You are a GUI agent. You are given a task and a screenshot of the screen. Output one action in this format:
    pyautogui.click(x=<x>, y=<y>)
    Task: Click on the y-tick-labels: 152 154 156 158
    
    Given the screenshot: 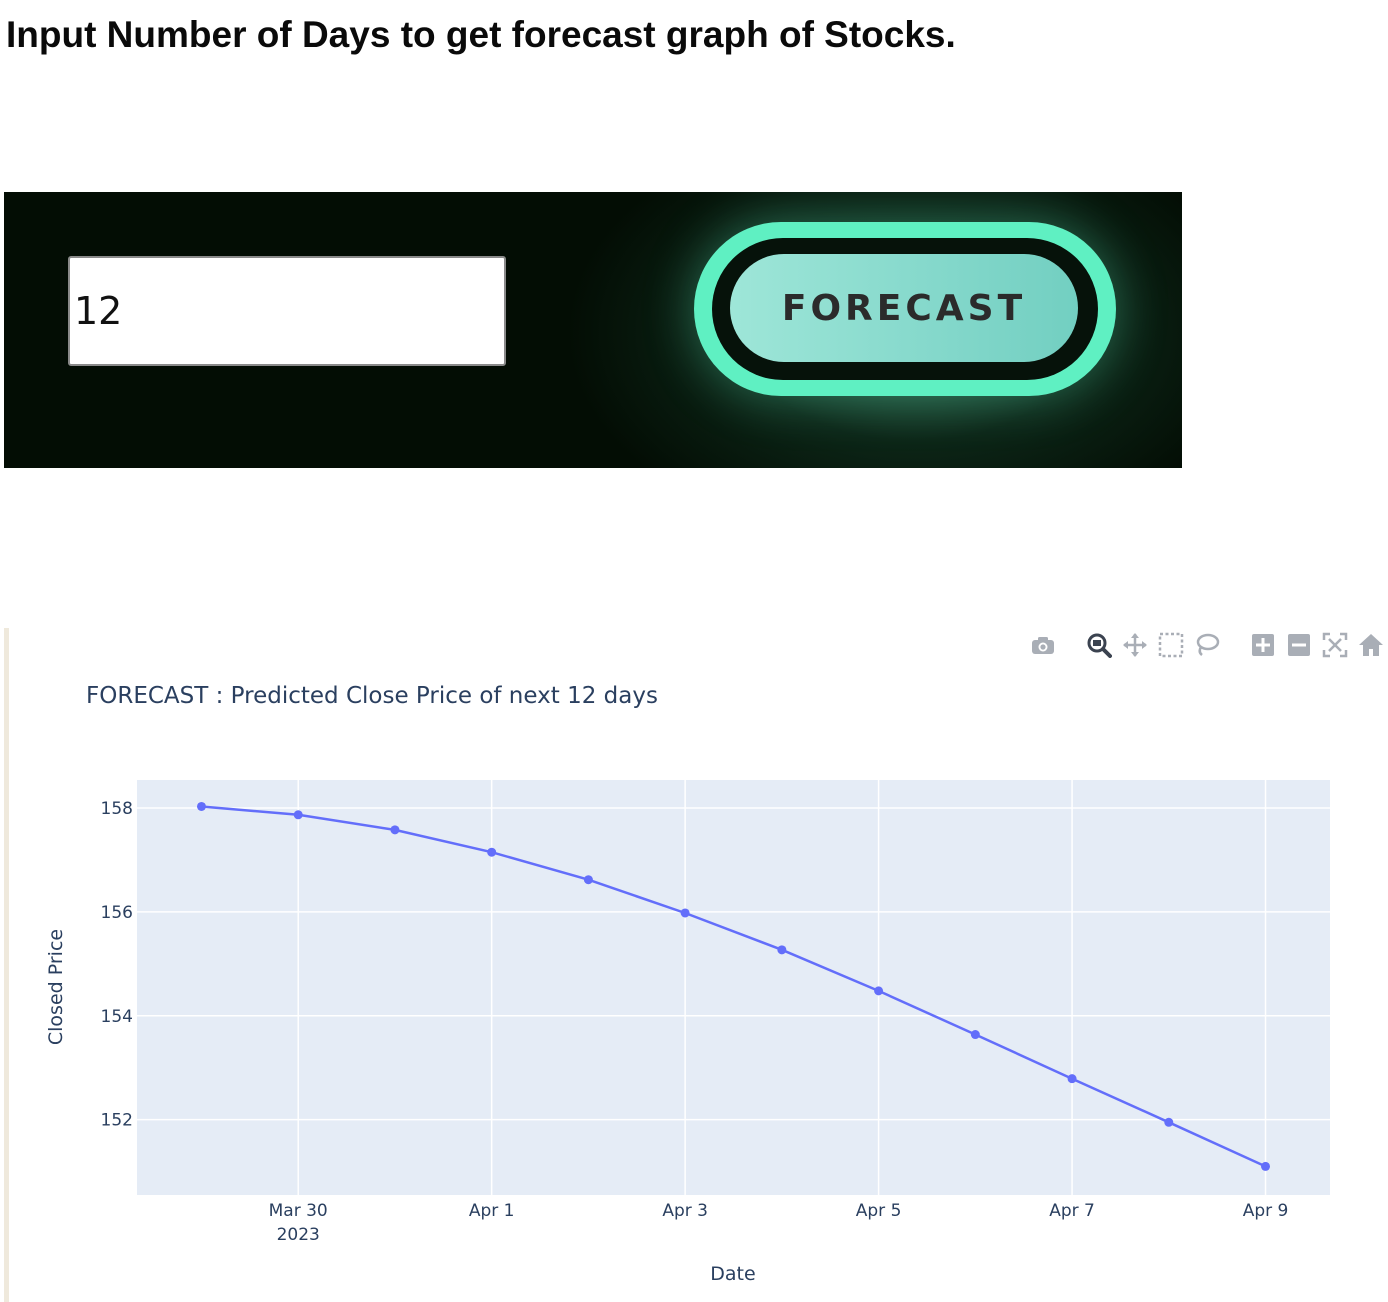 What is the action you would take?
    pyautogui.click(x=117, y=965)
    